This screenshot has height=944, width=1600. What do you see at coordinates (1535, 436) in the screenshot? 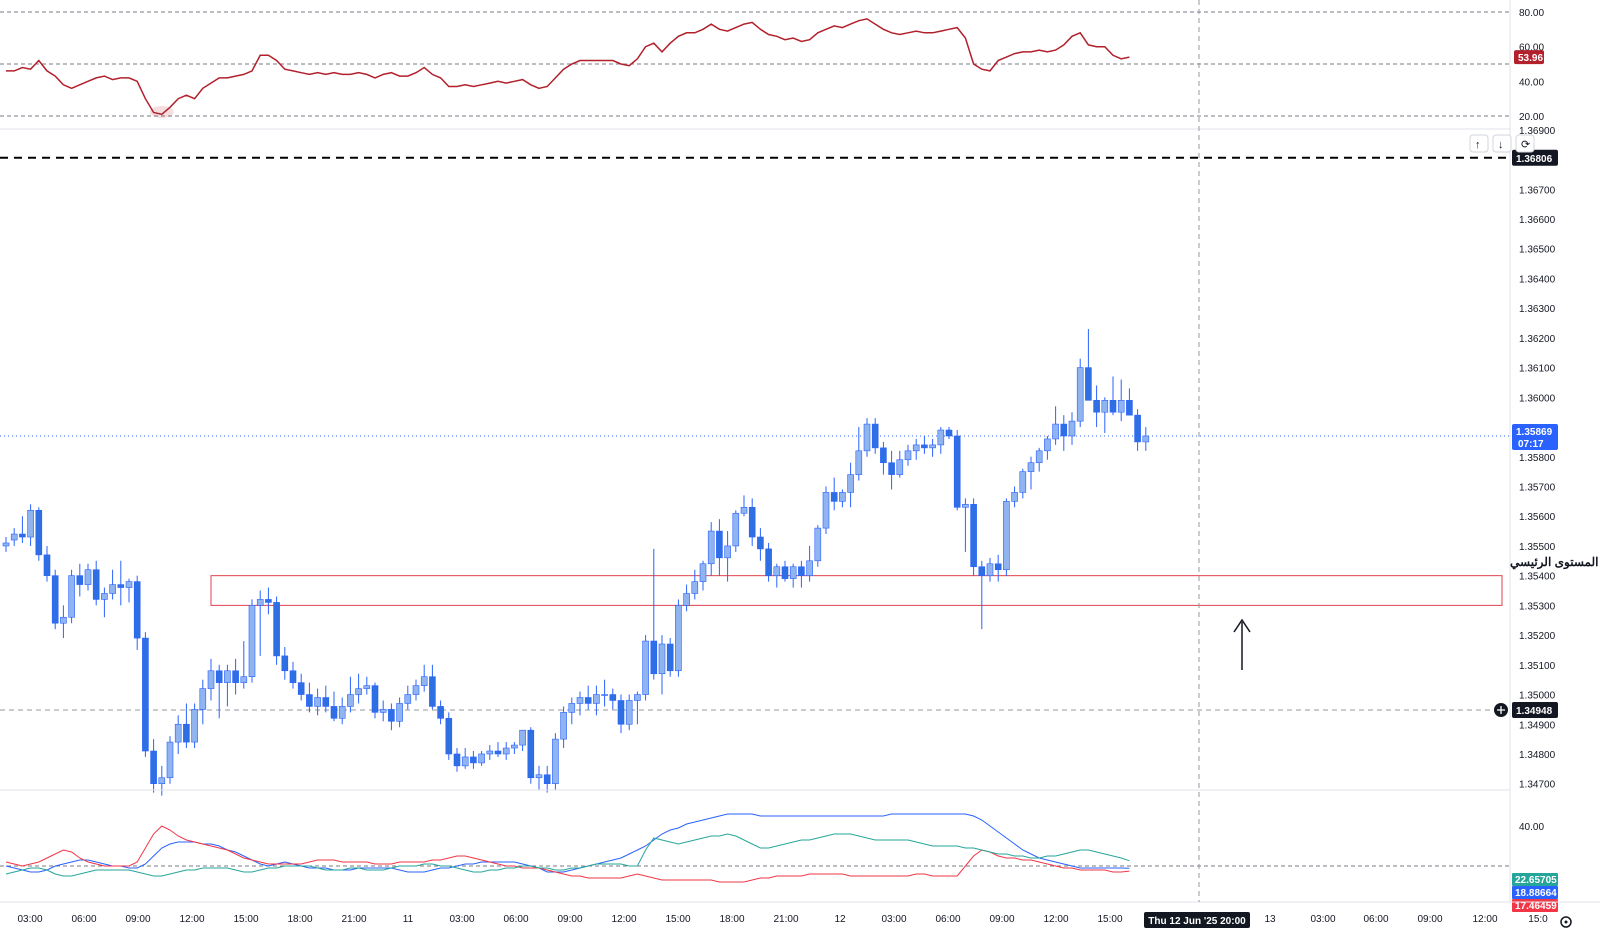
I see `current-price-tag` at bounding box center [1535, 436].